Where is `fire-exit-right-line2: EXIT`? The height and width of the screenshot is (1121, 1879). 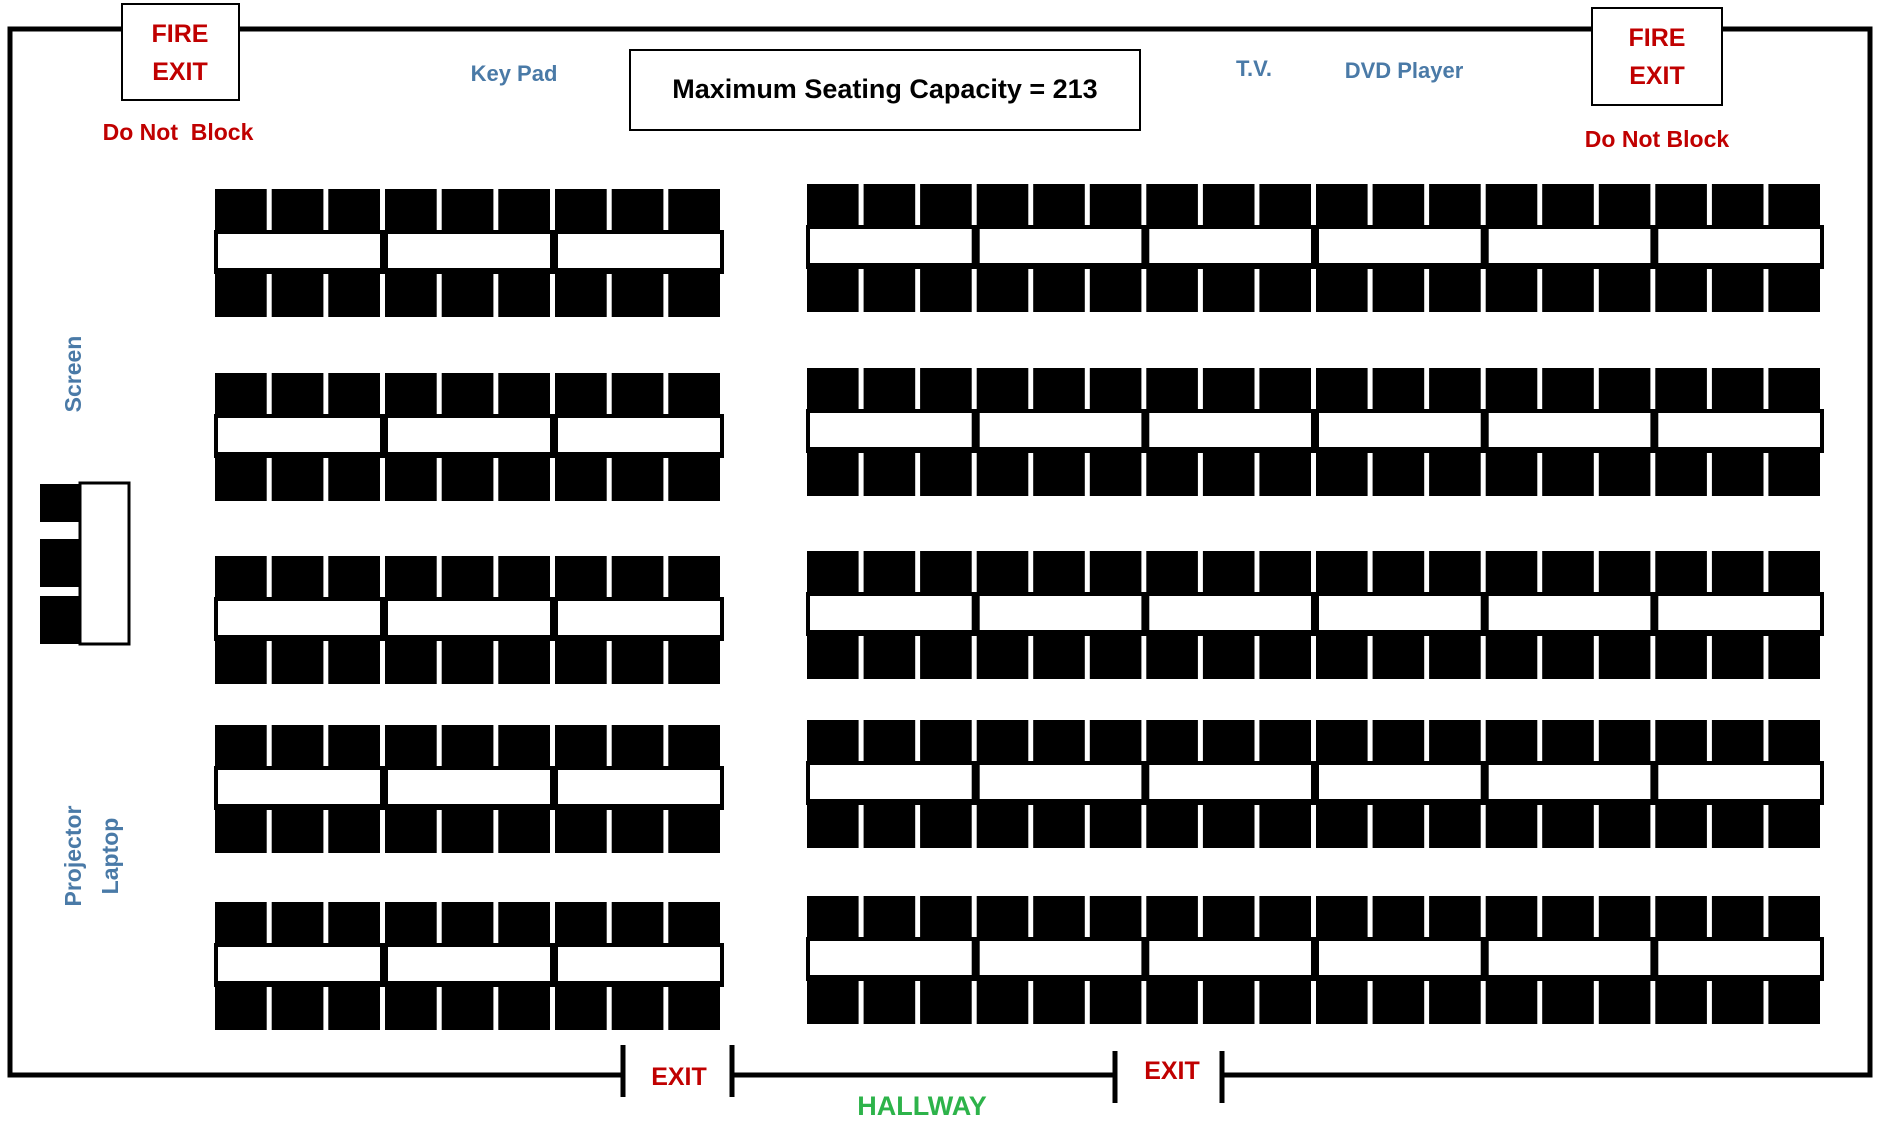
fire-exit-right-line2: EXIT is located at coordinates (1657, 76).